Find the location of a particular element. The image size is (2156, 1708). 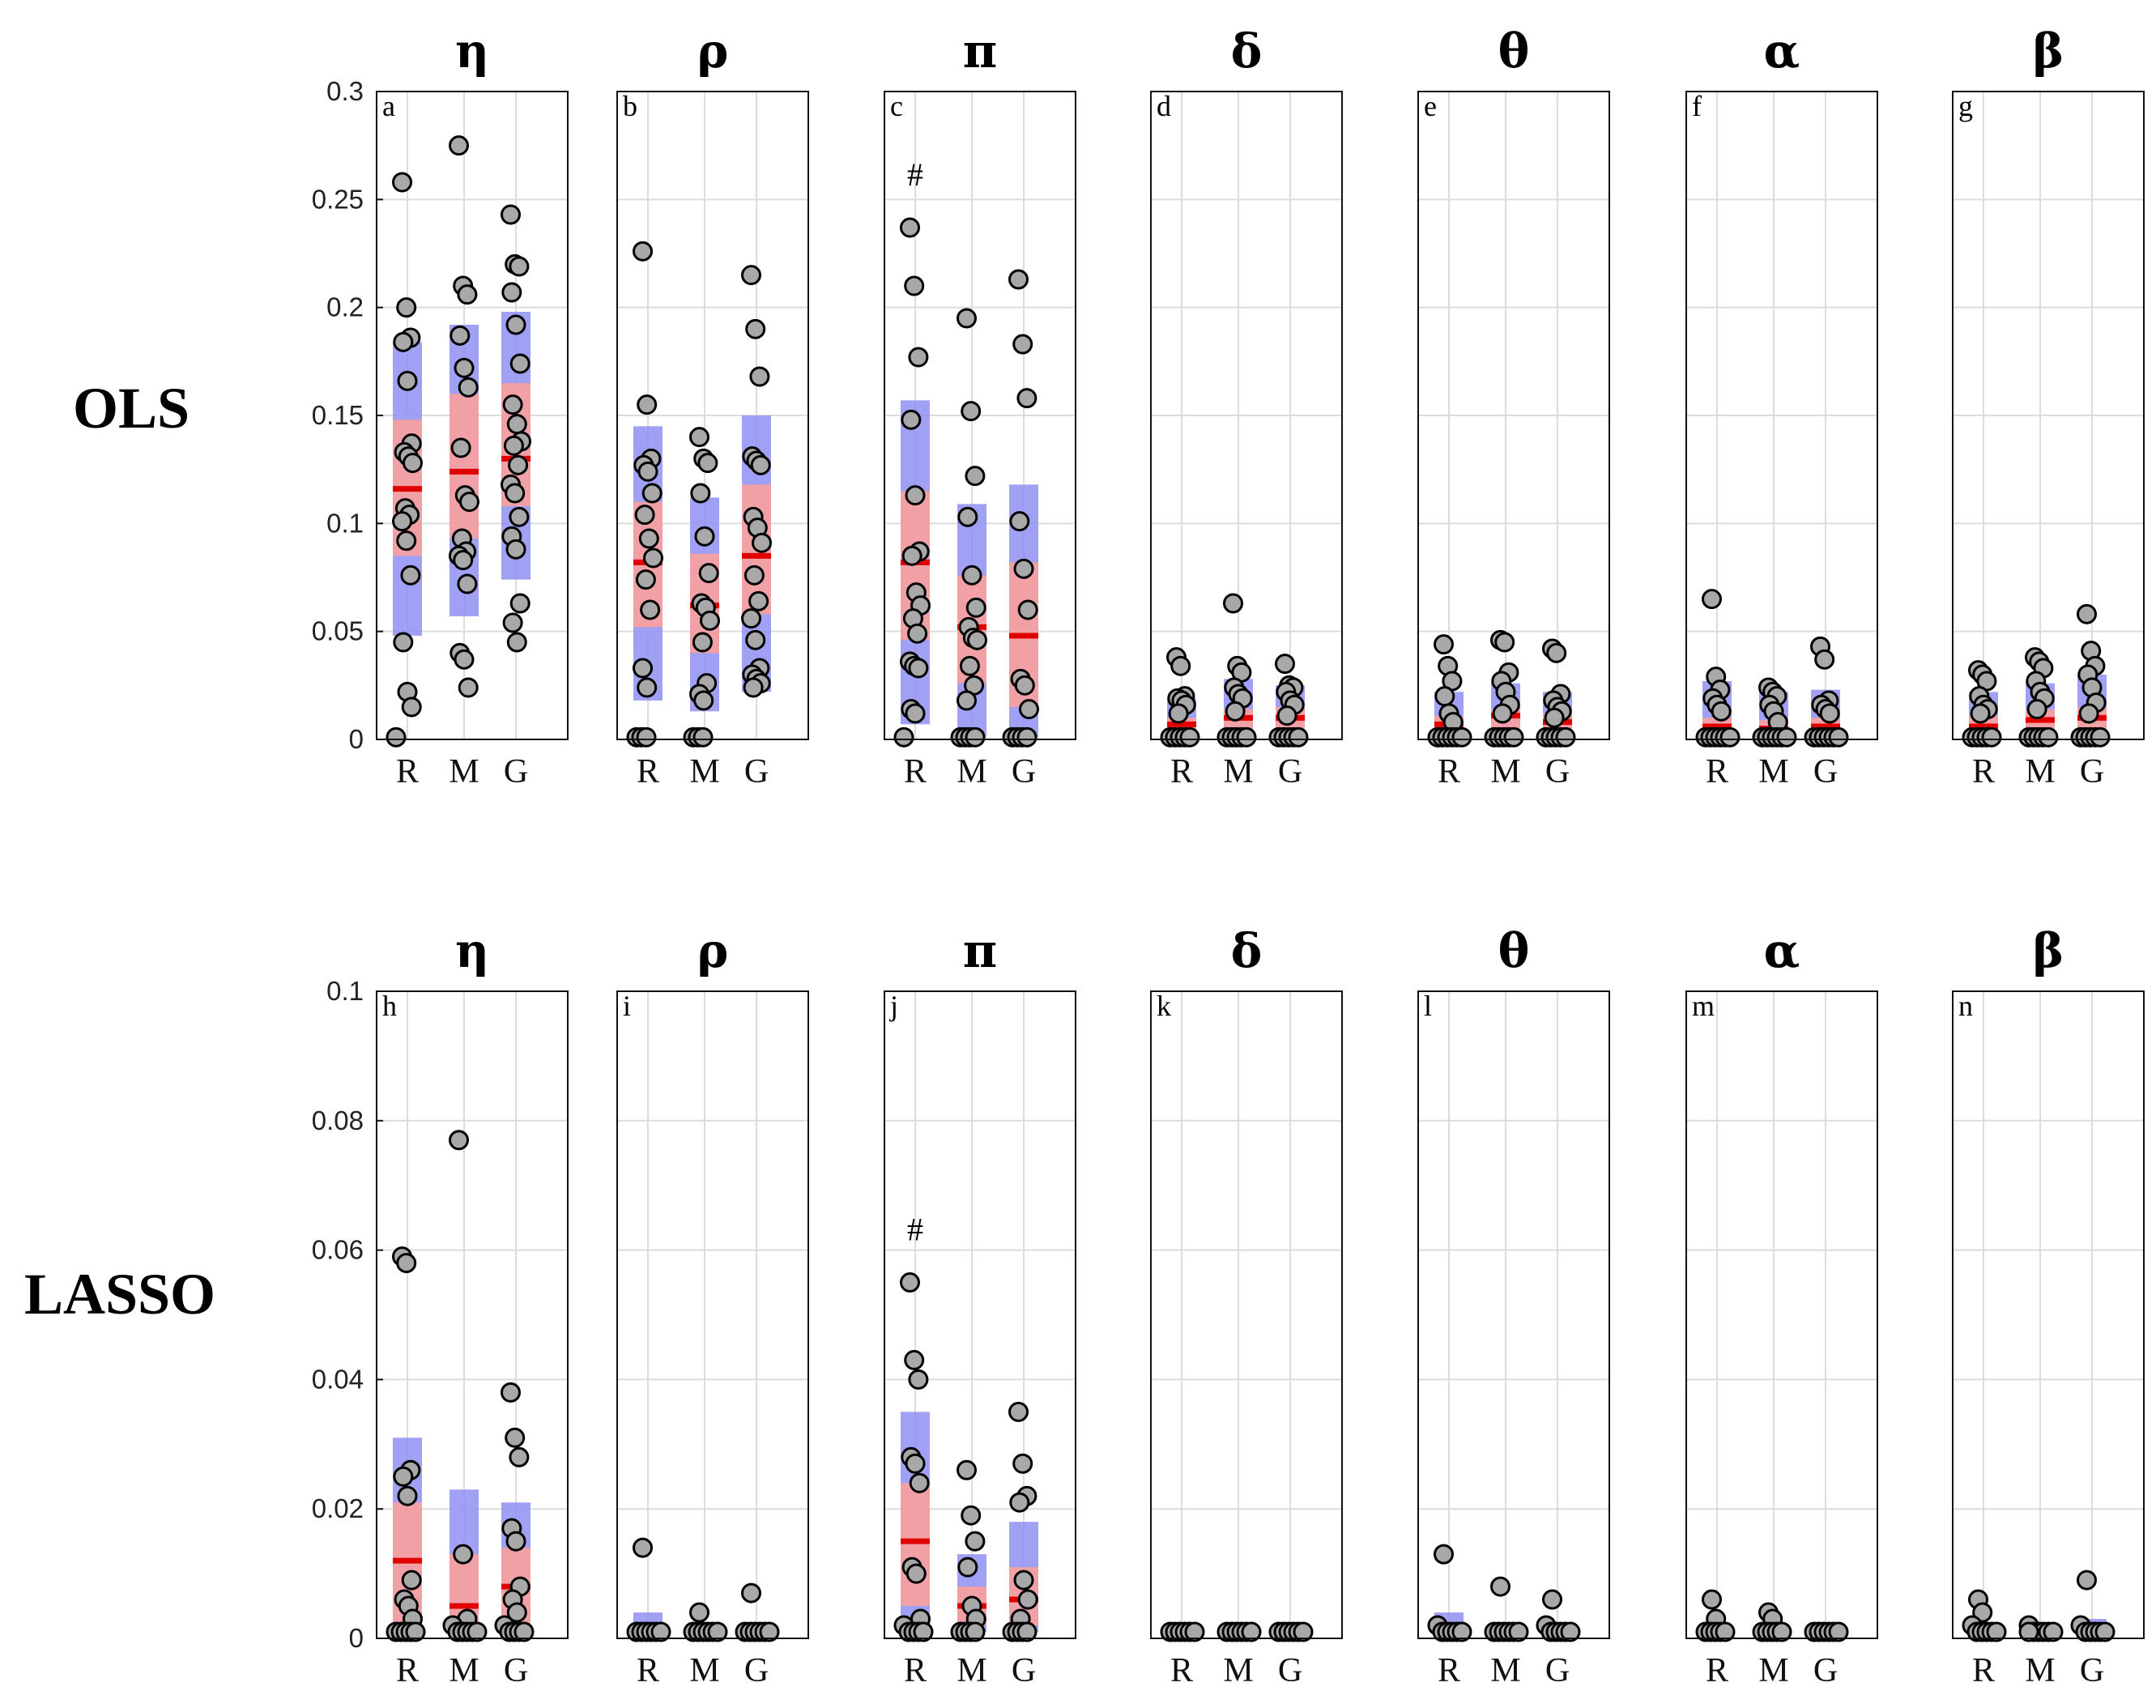

x-tick-label: M is located at coordinates (464, 771).